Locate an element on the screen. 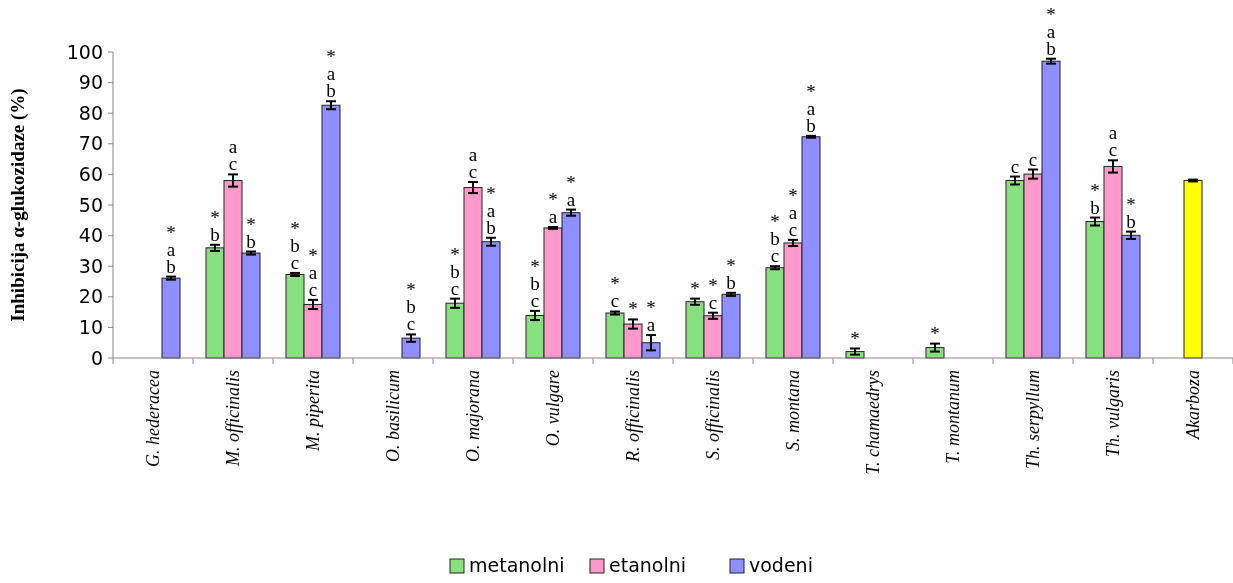  legend-label: metanolni is located at coordinates (517, 565).